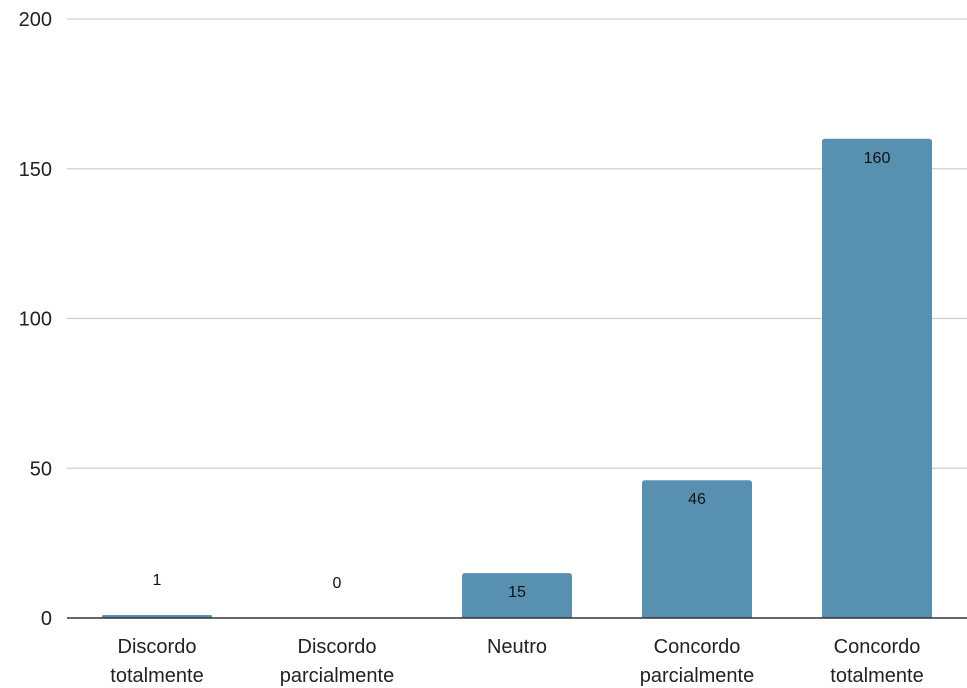 Image resolution: width=967 pixels, height=688 pixels. Describe the element at coordinates (46, 619) in the screenshot. I see `y-tick-label: 0` at that location.